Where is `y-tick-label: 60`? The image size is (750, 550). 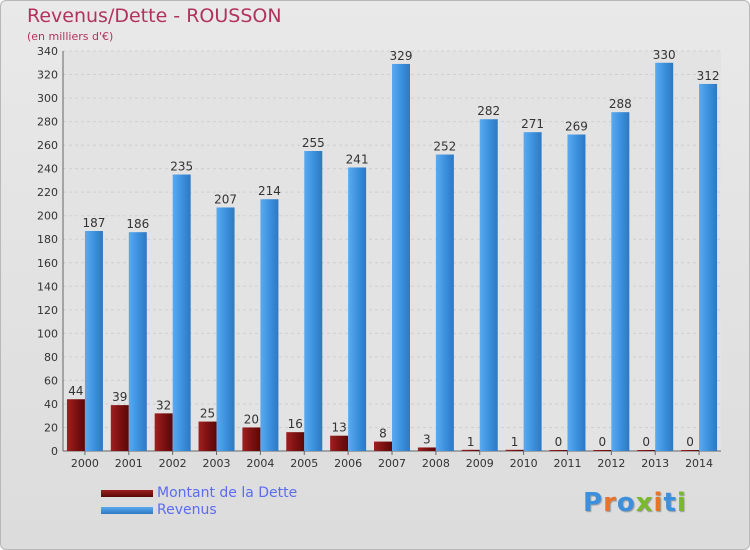 y-tick-label: 60 is located at coordinates (51, 380).